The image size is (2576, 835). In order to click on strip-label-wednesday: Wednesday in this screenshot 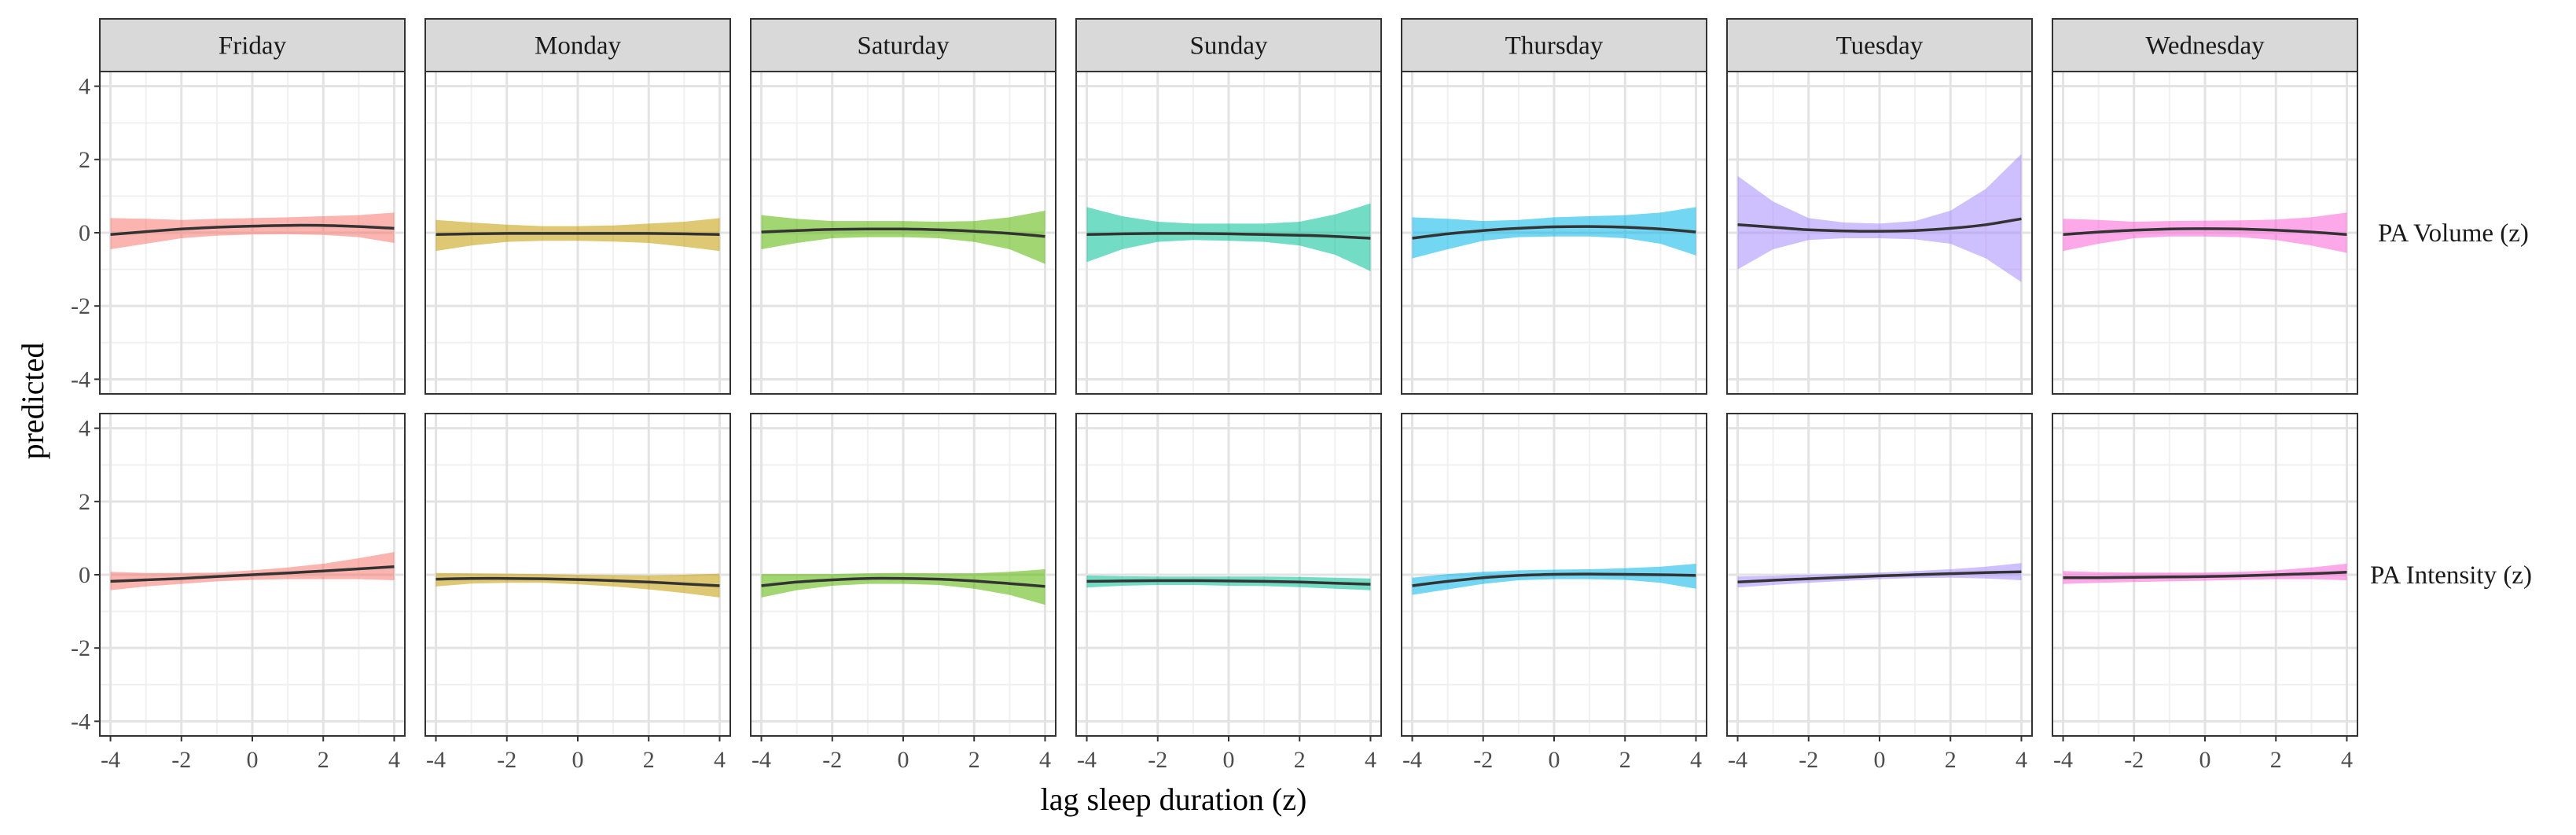, I will do `click(2205, 46)`.